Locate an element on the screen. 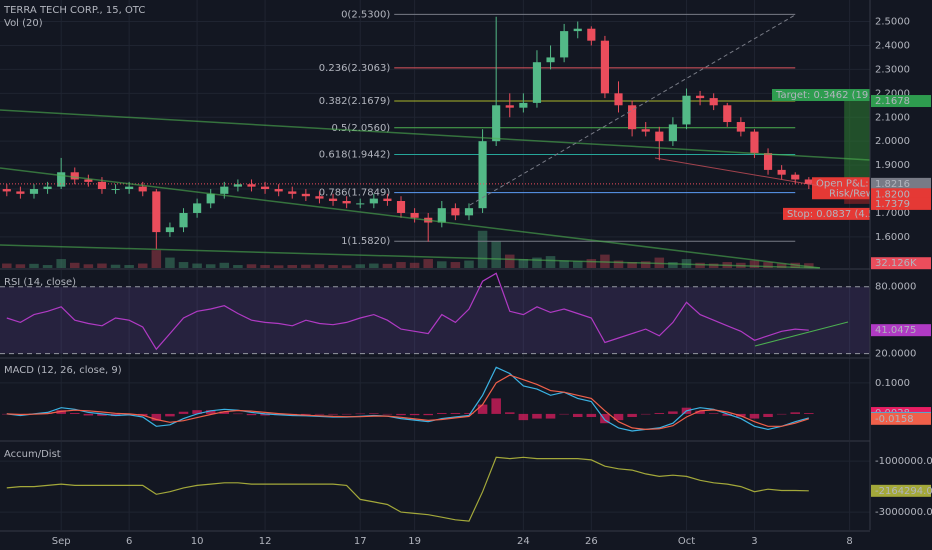  target-text: Target: 0.3462 (19.01% is located at coordinates (834, 95).